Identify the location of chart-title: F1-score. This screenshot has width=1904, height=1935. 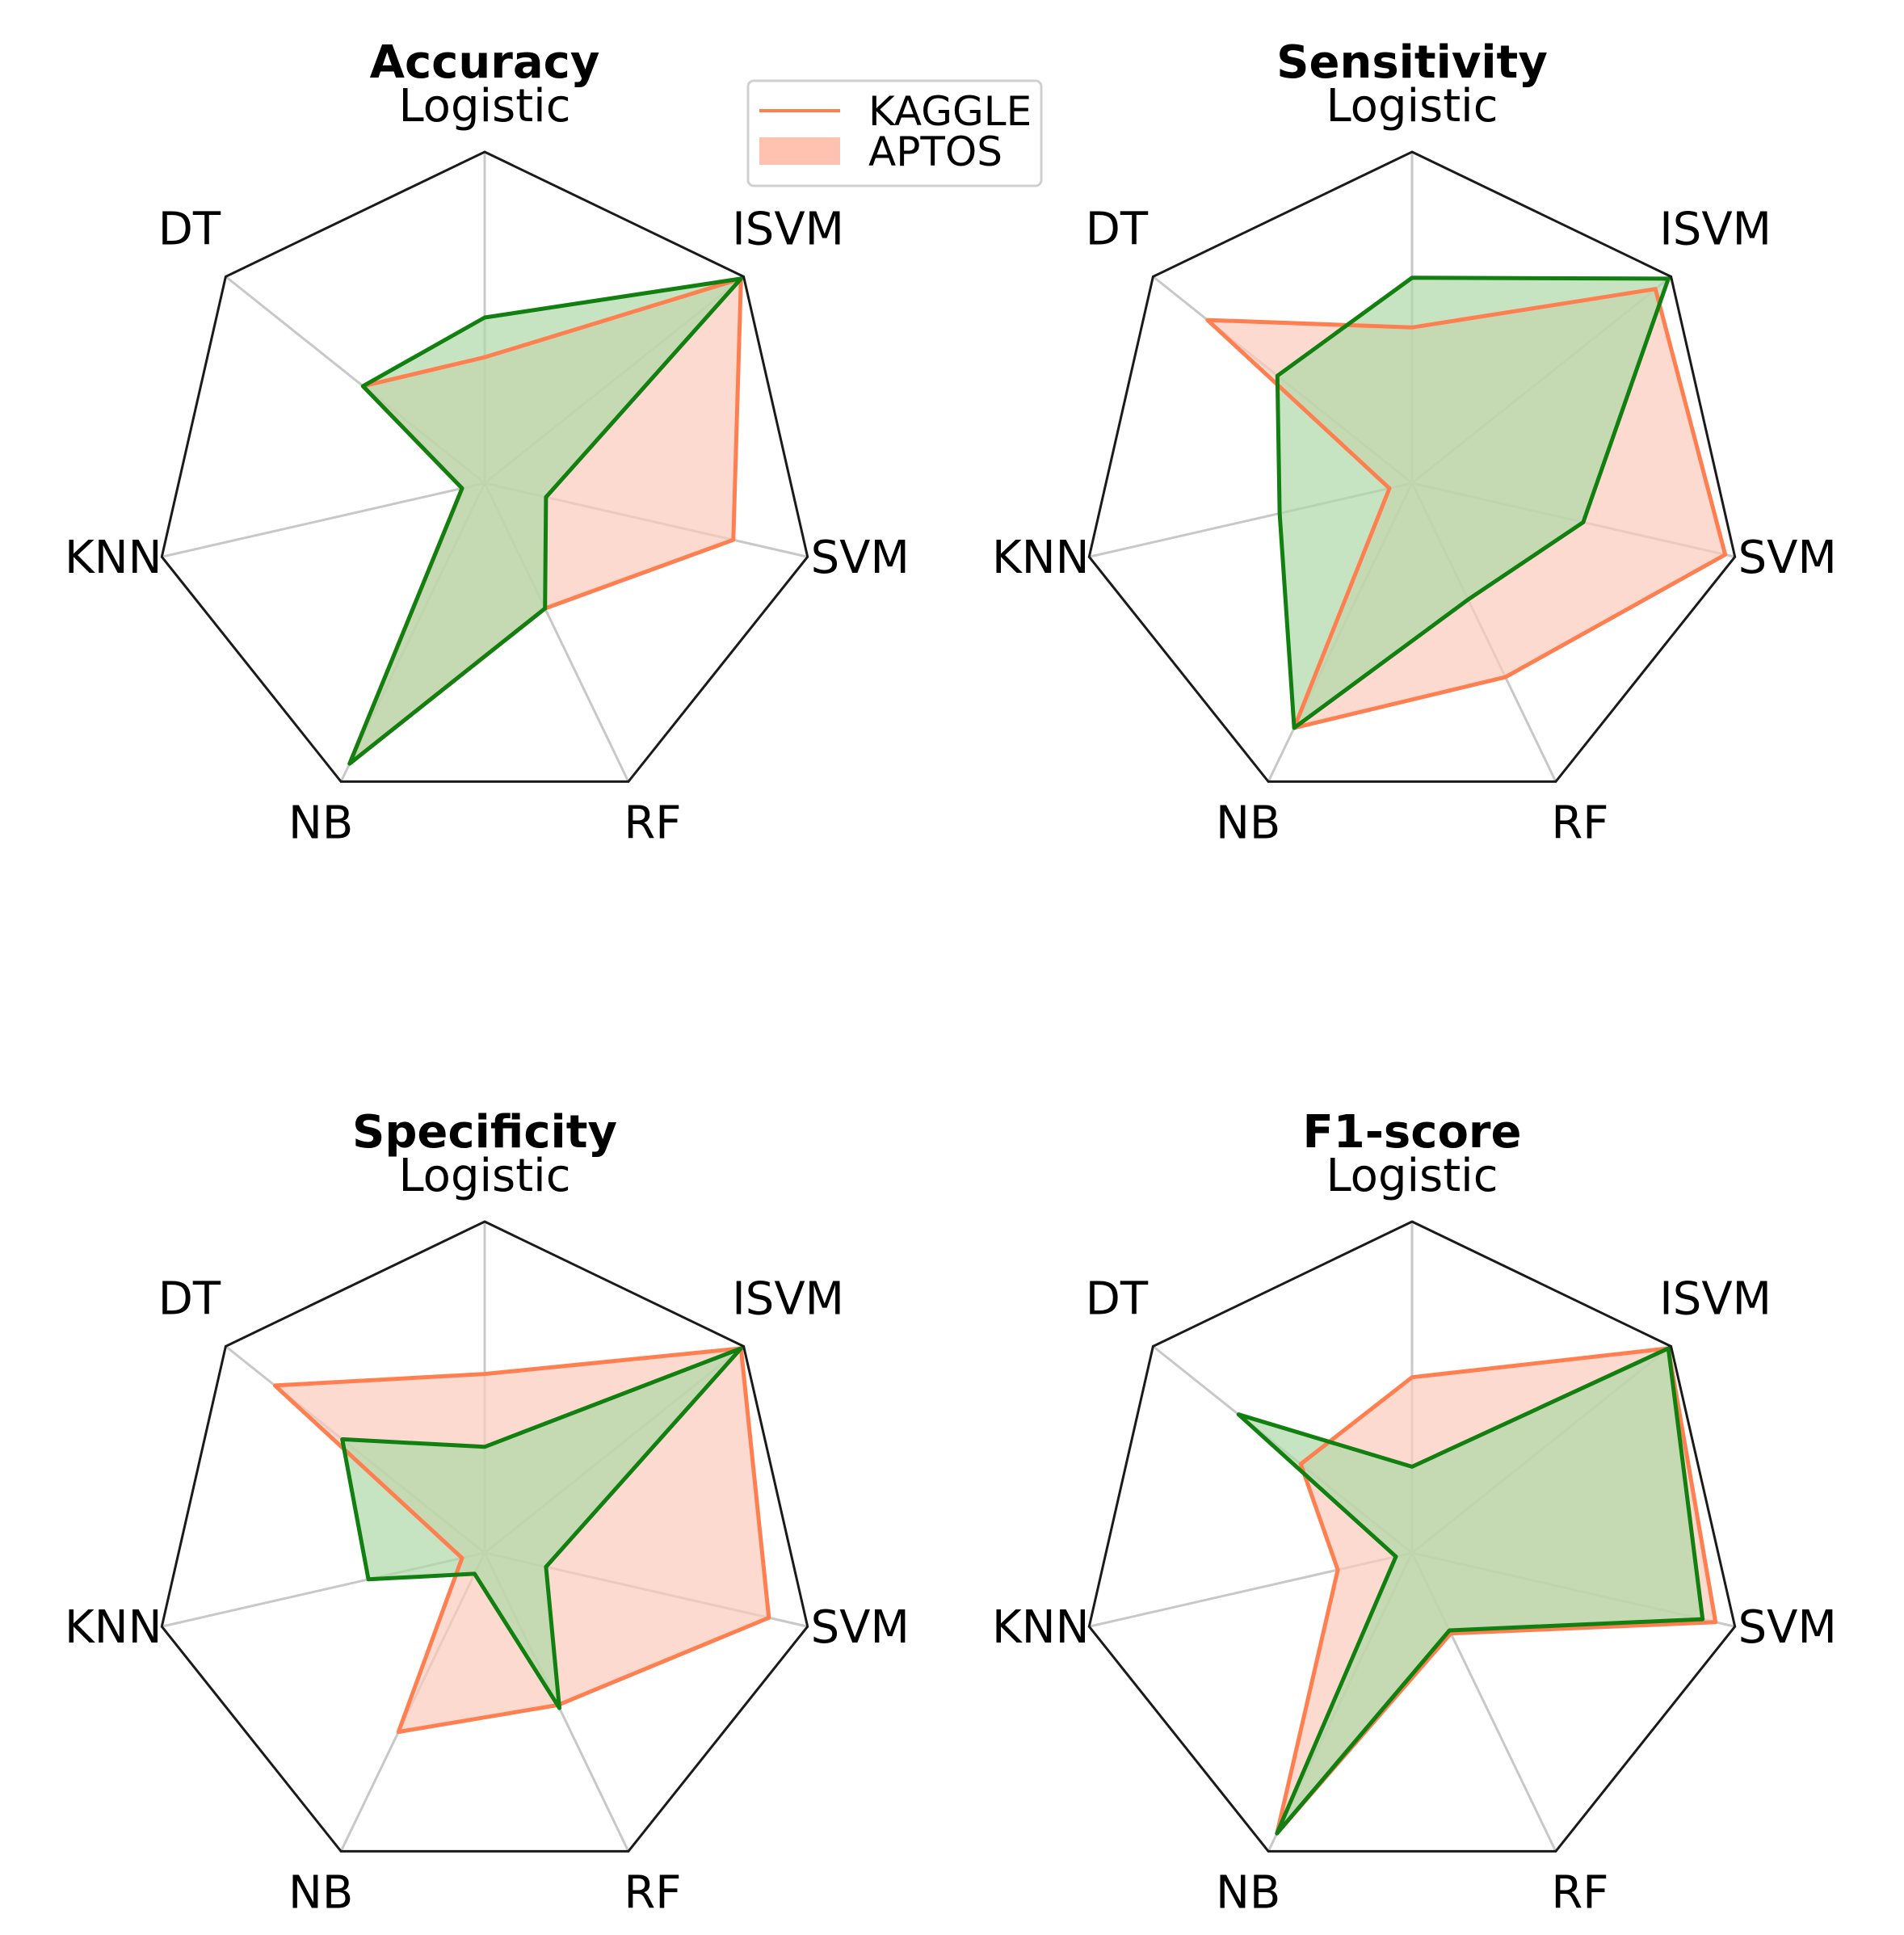
(1411, 1132).